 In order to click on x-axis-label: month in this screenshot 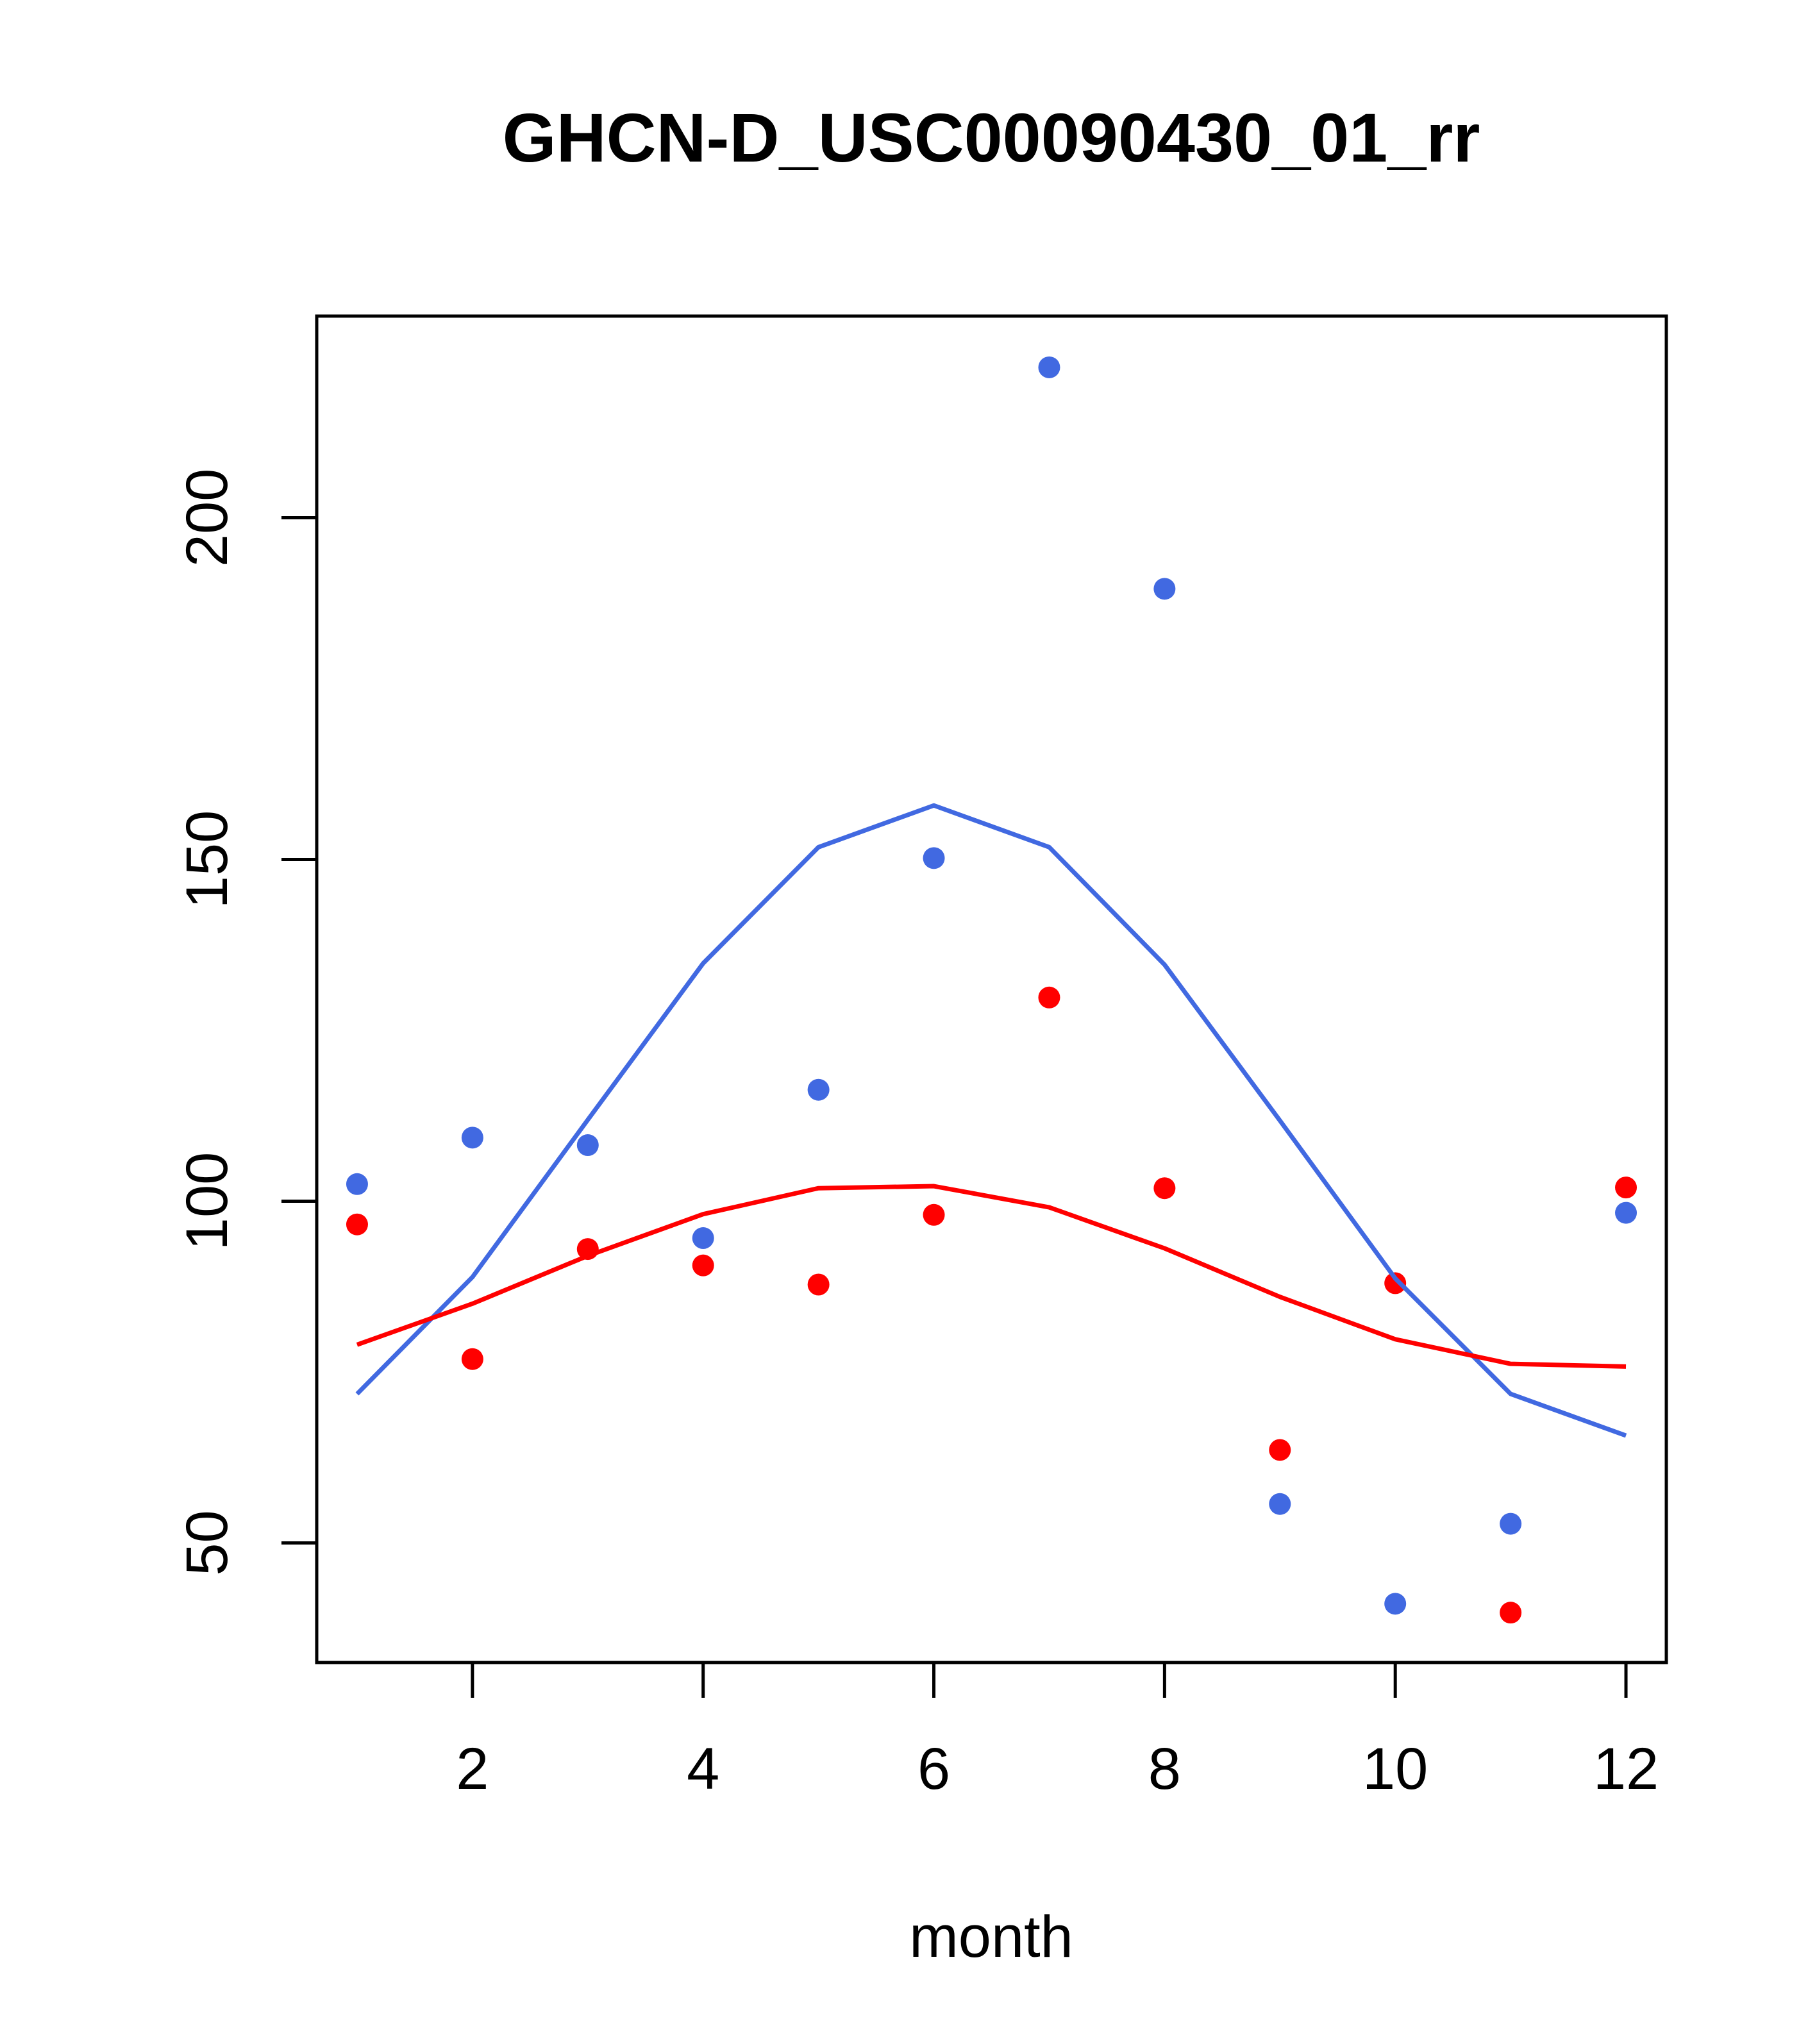, I will do `click(991, 1937)`.